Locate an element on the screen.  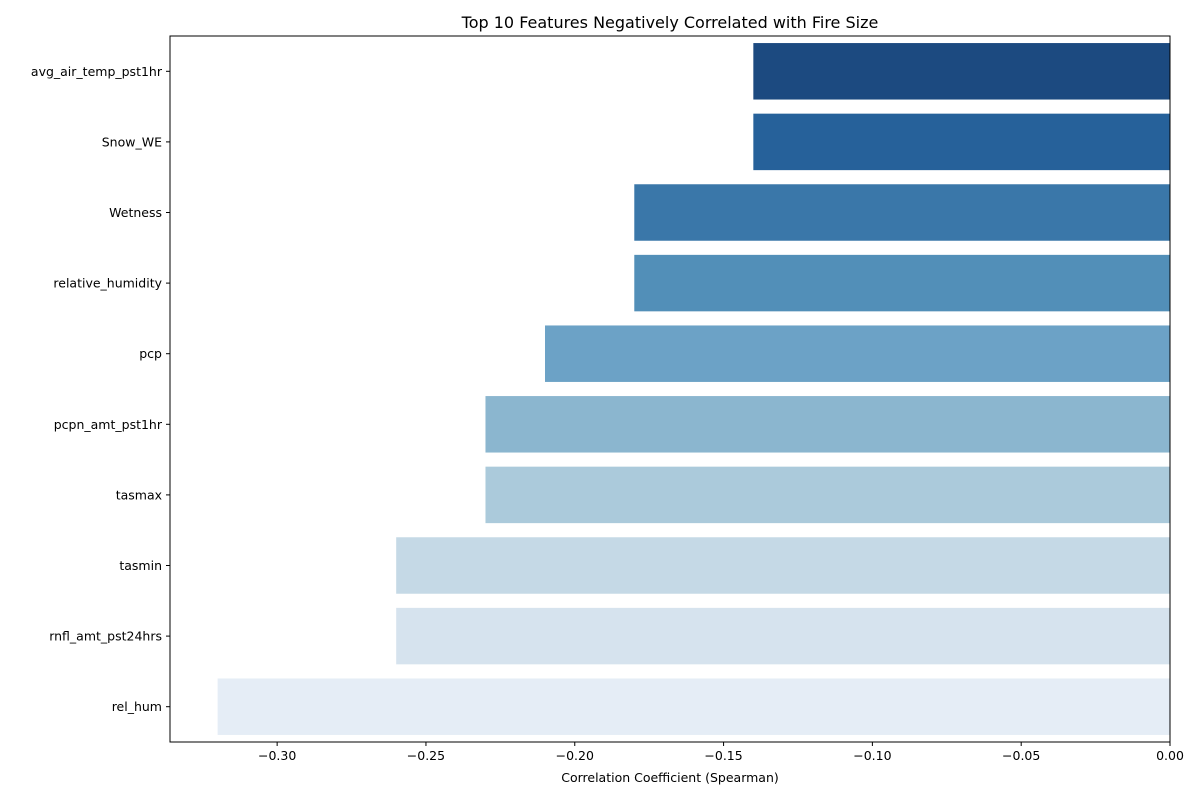
x-tick-label: −0.15 is located at coordinates (723, 755).